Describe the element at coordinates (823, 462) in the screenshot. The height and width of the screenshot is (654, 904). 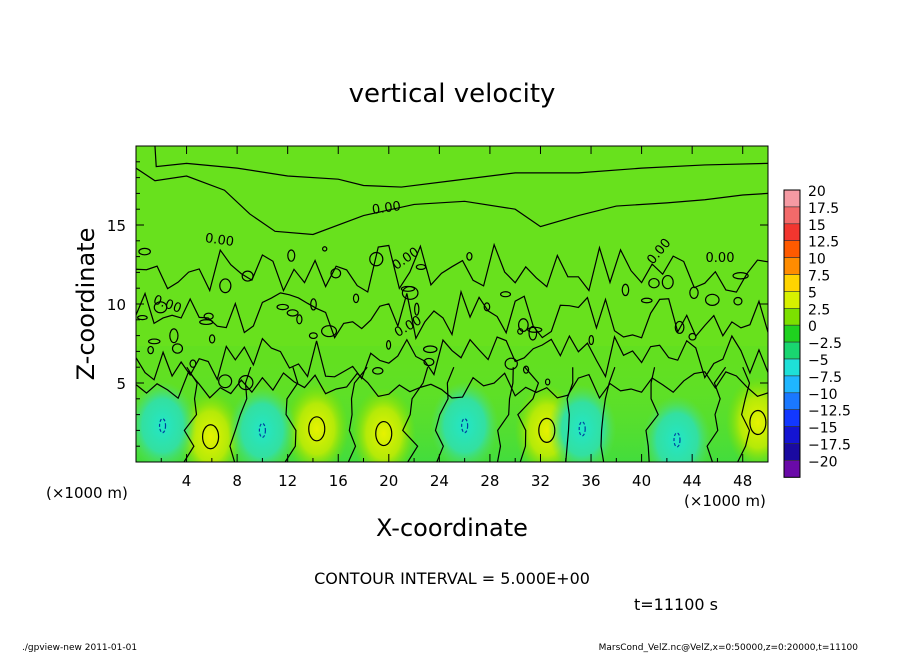
I see `colorbar-level-label: −20` at that location.